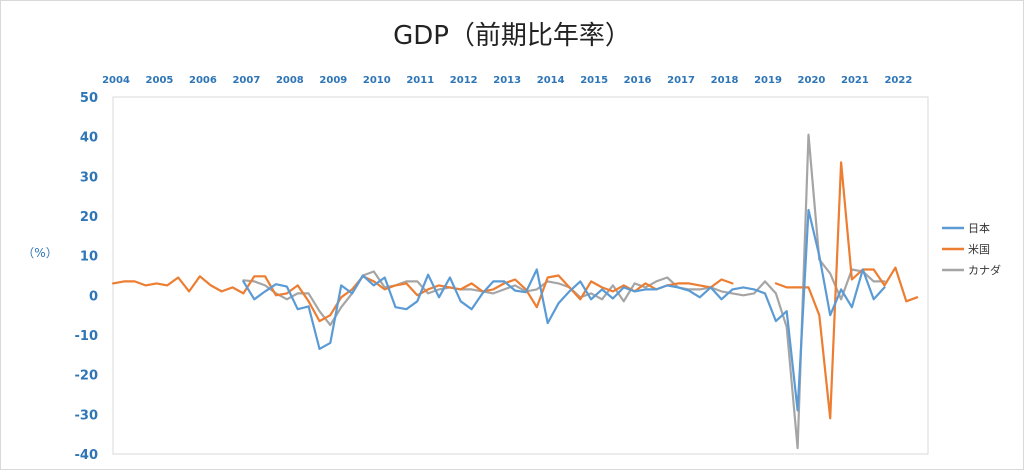 The image size is (1024, 470). What do you see at coordinates (116, 80) in the screenshot?
I see `x-tick-label: 2004` at bounding box center [116, 80].